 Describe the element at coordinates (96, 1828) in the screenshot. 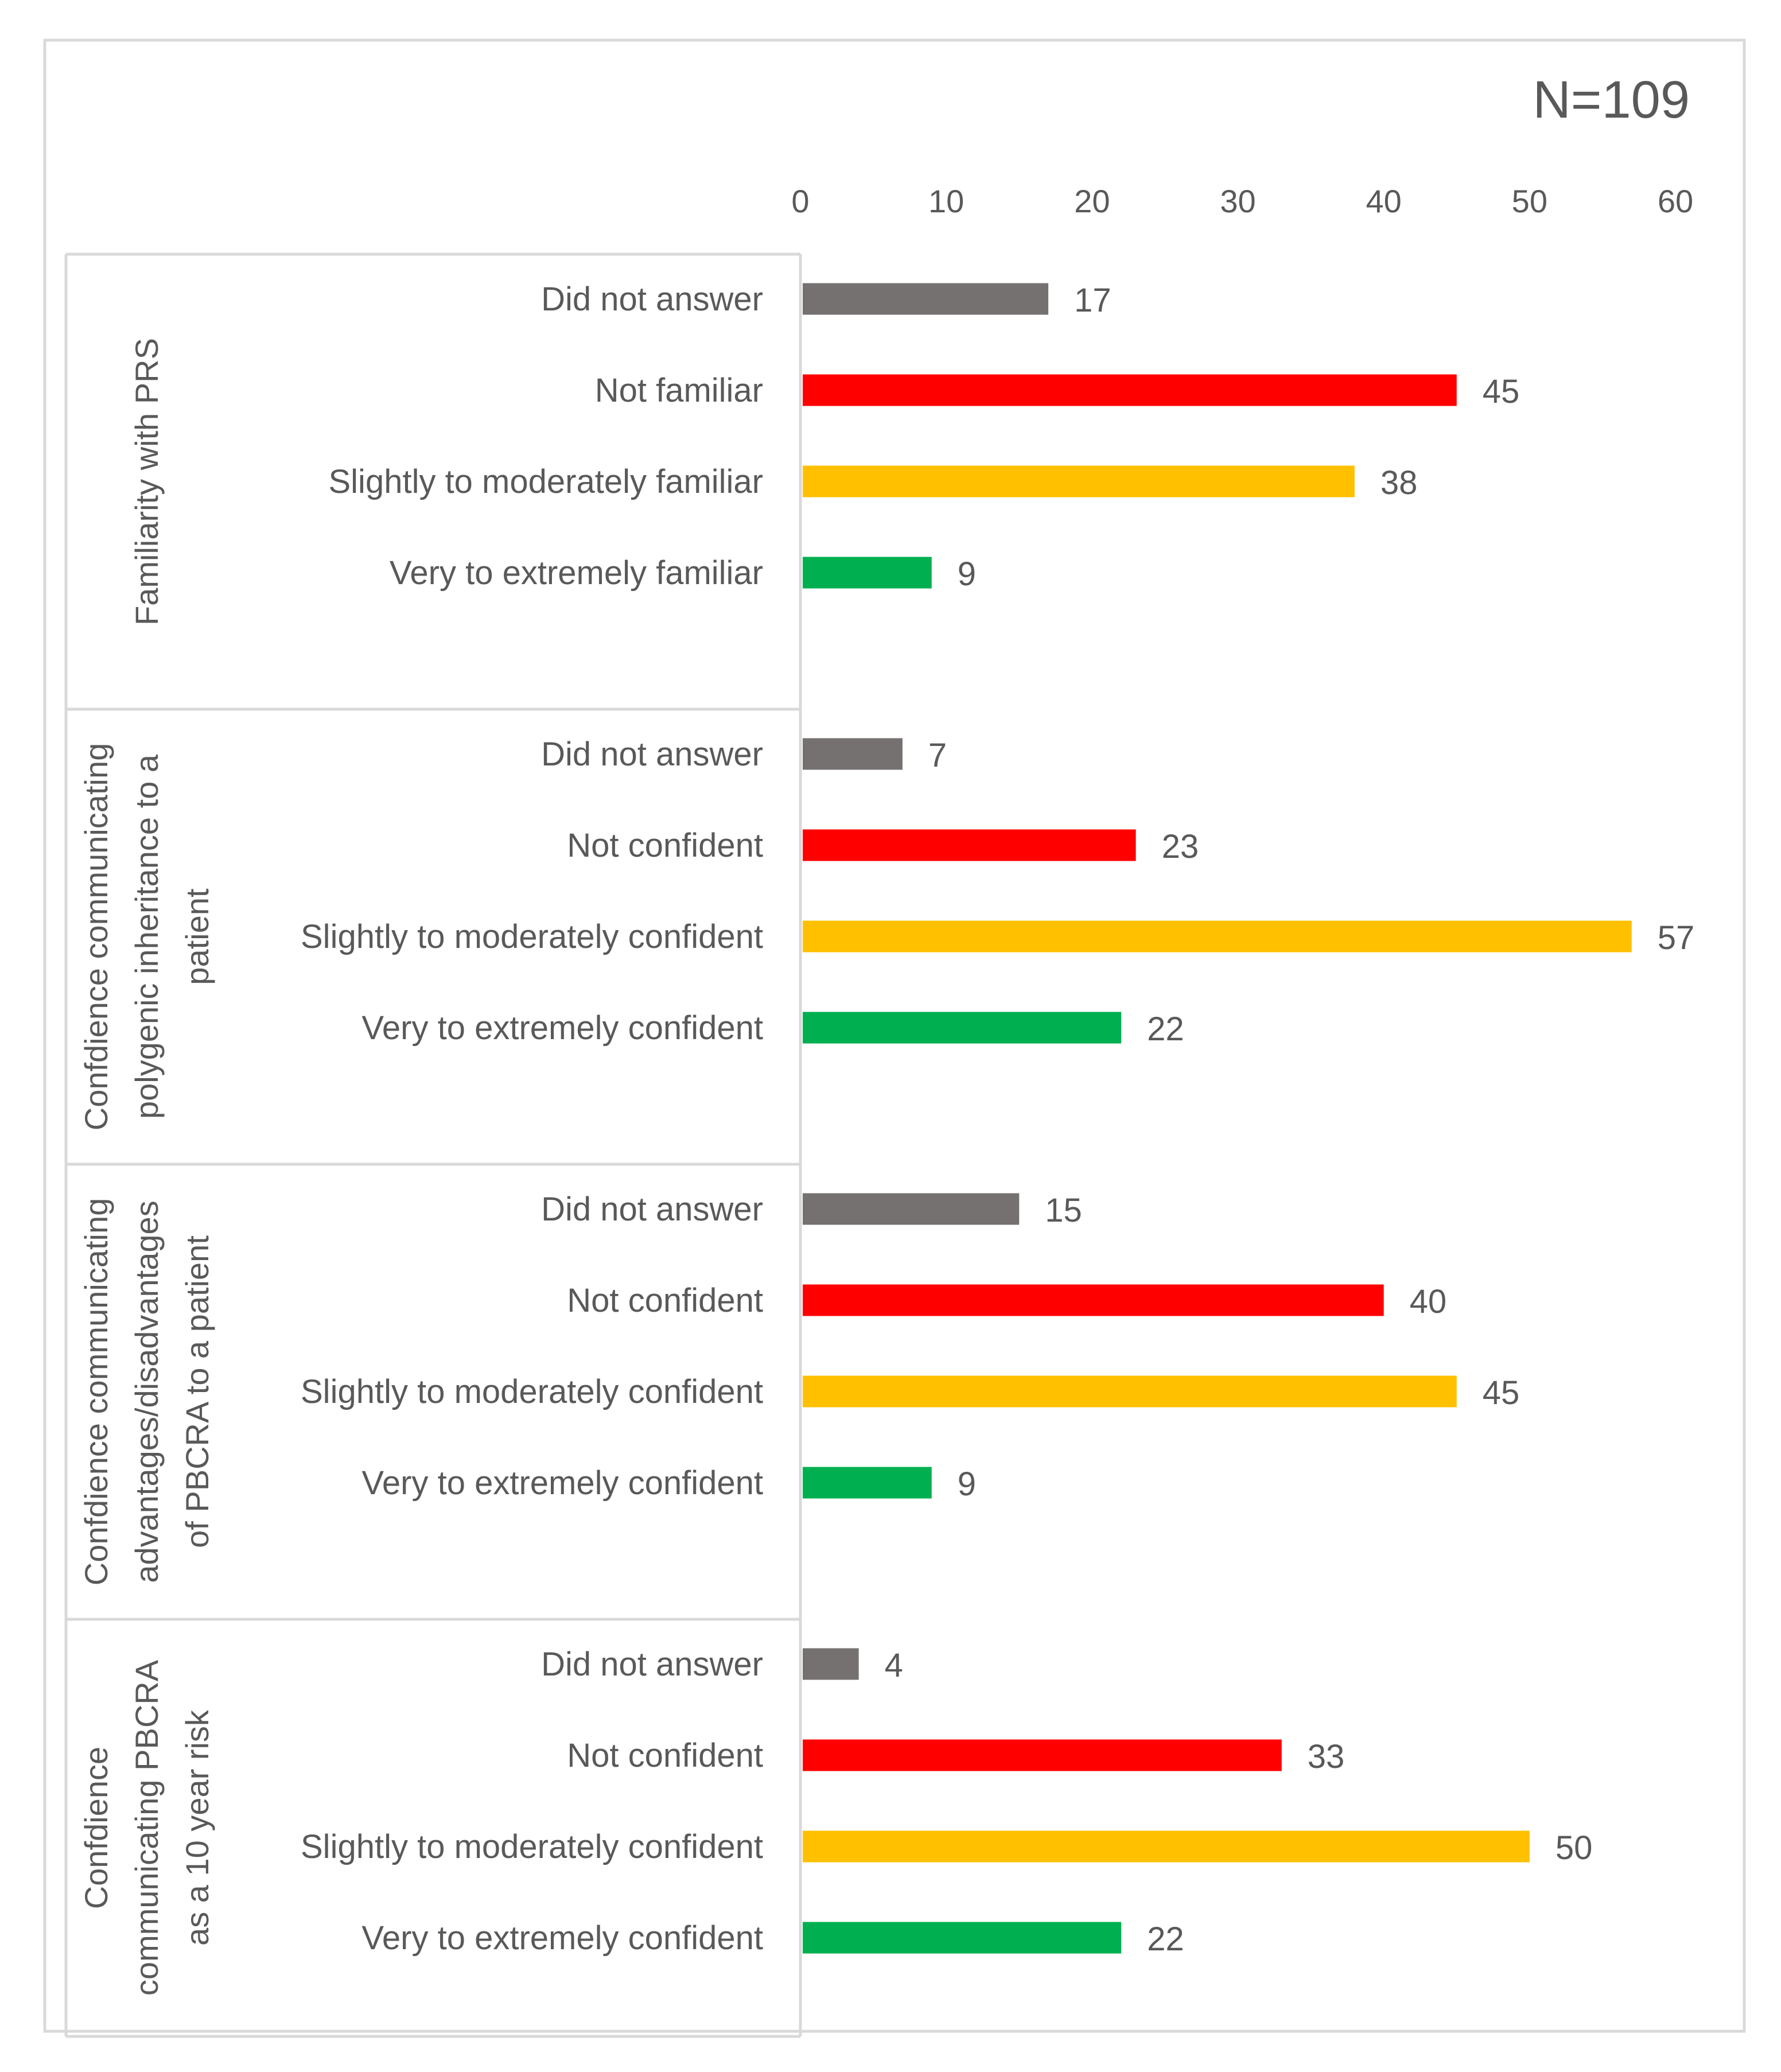

I see `group-label-line: Confdience` at that location.